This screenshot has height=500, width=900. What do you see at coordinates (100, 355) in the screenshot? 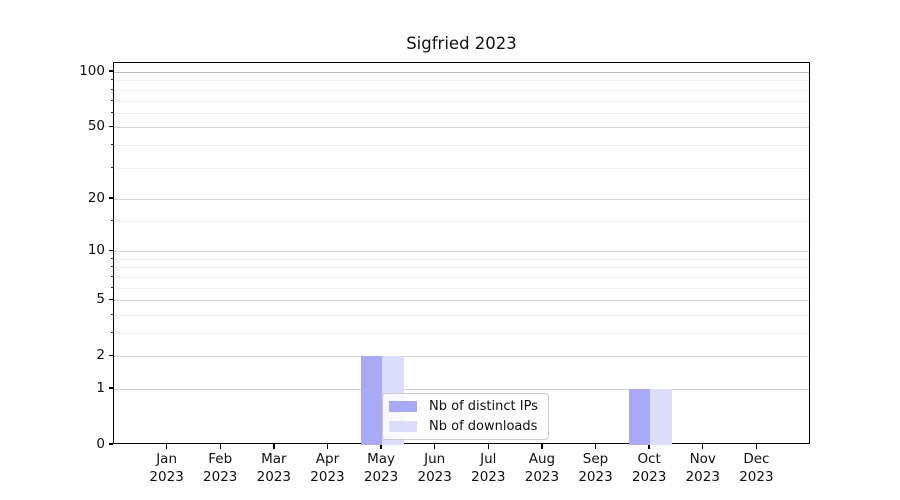
I see `y-tick-label: 2` at bounding box center [100, 355].